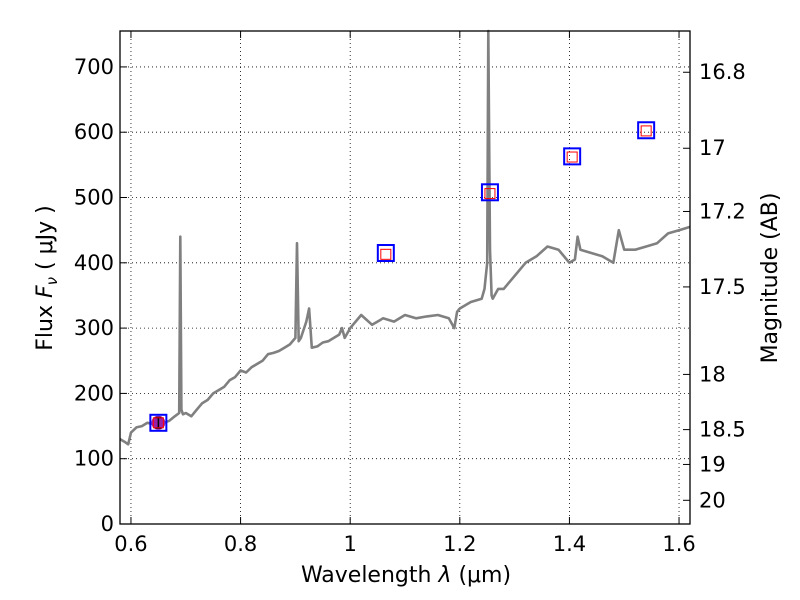 The width and height of the screenshot is (800, 600). I want to click on x-tick-label: 1.2, so click(459, 544).